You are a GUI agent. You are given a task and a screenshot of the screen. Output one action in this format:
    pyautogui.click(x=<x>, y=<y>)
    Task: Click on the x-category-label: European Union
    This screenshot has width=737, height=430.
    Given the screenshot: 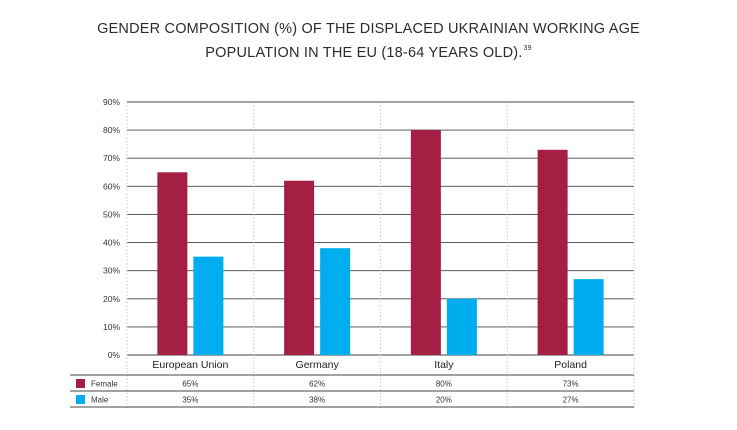 What is the action you would take?
    pyautogui.click(x=190, y=365)
    